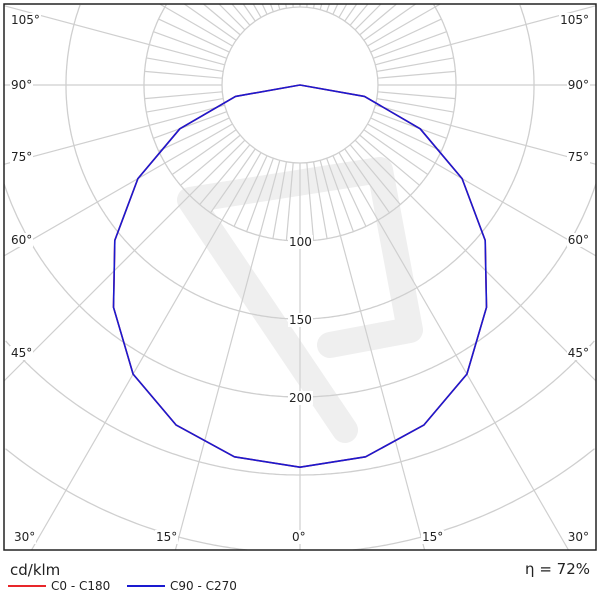 The width and height of the screenshot is (600, 600). I want to click on angle-label-right-90: 90°, so click(578, 85).